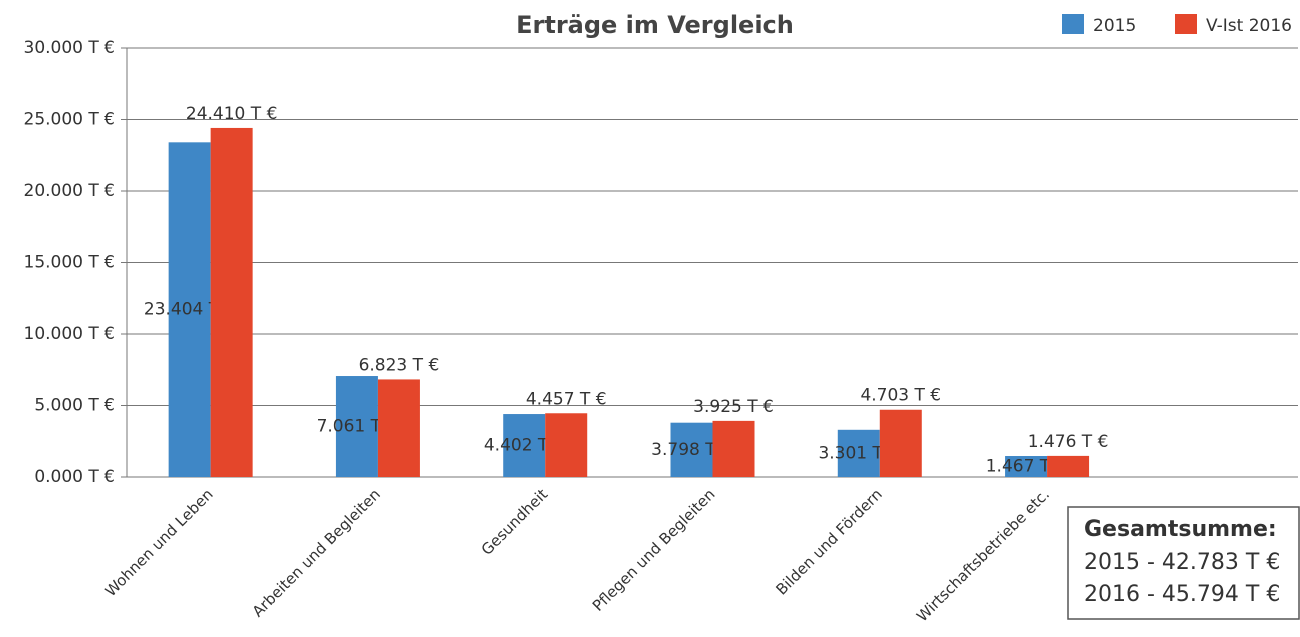 The height and width of the screenshot is (637, 1300). What do you see at coordinates (1068, 442) in the screenshot?
I see `value-label: 1.476 T €` at bounding box center [1068, 442].